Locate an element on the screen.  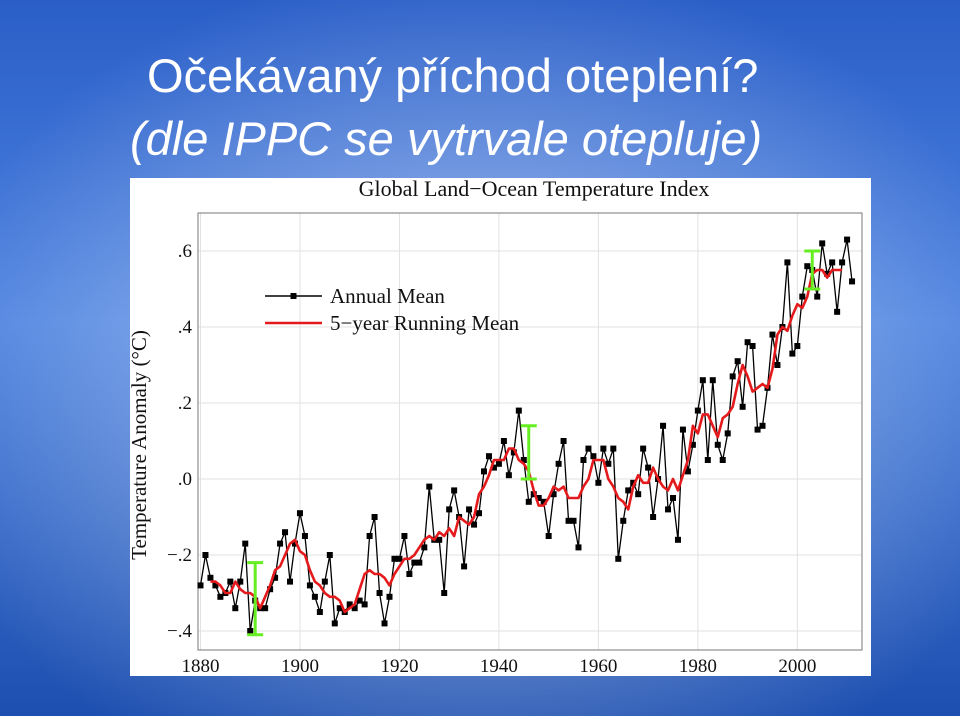
x-tick-label: 1900 is located at coordinates (300, 666).